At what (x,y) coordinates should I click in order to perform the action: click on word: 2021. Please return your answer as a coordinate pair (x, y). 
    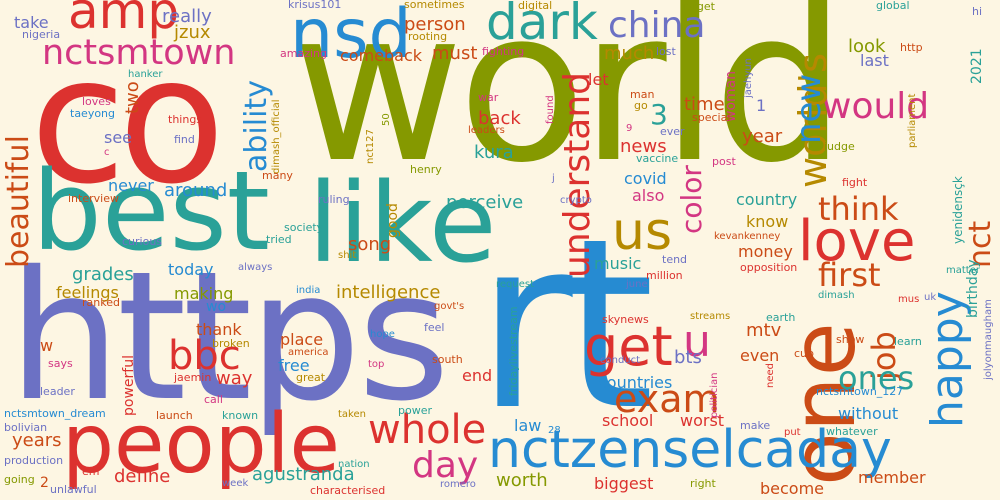
    Looking at the image, I should click on (977, 66).